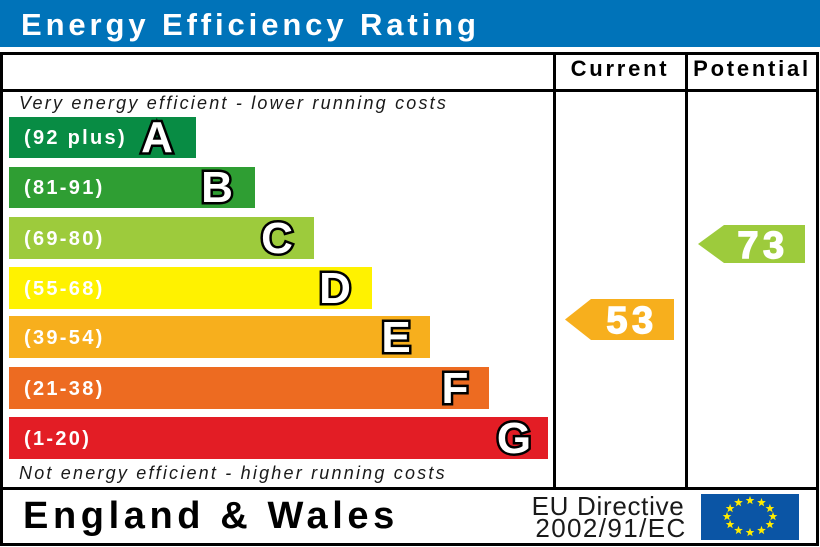  I want to click on svg-text: (92 plus), so click(75, 138).